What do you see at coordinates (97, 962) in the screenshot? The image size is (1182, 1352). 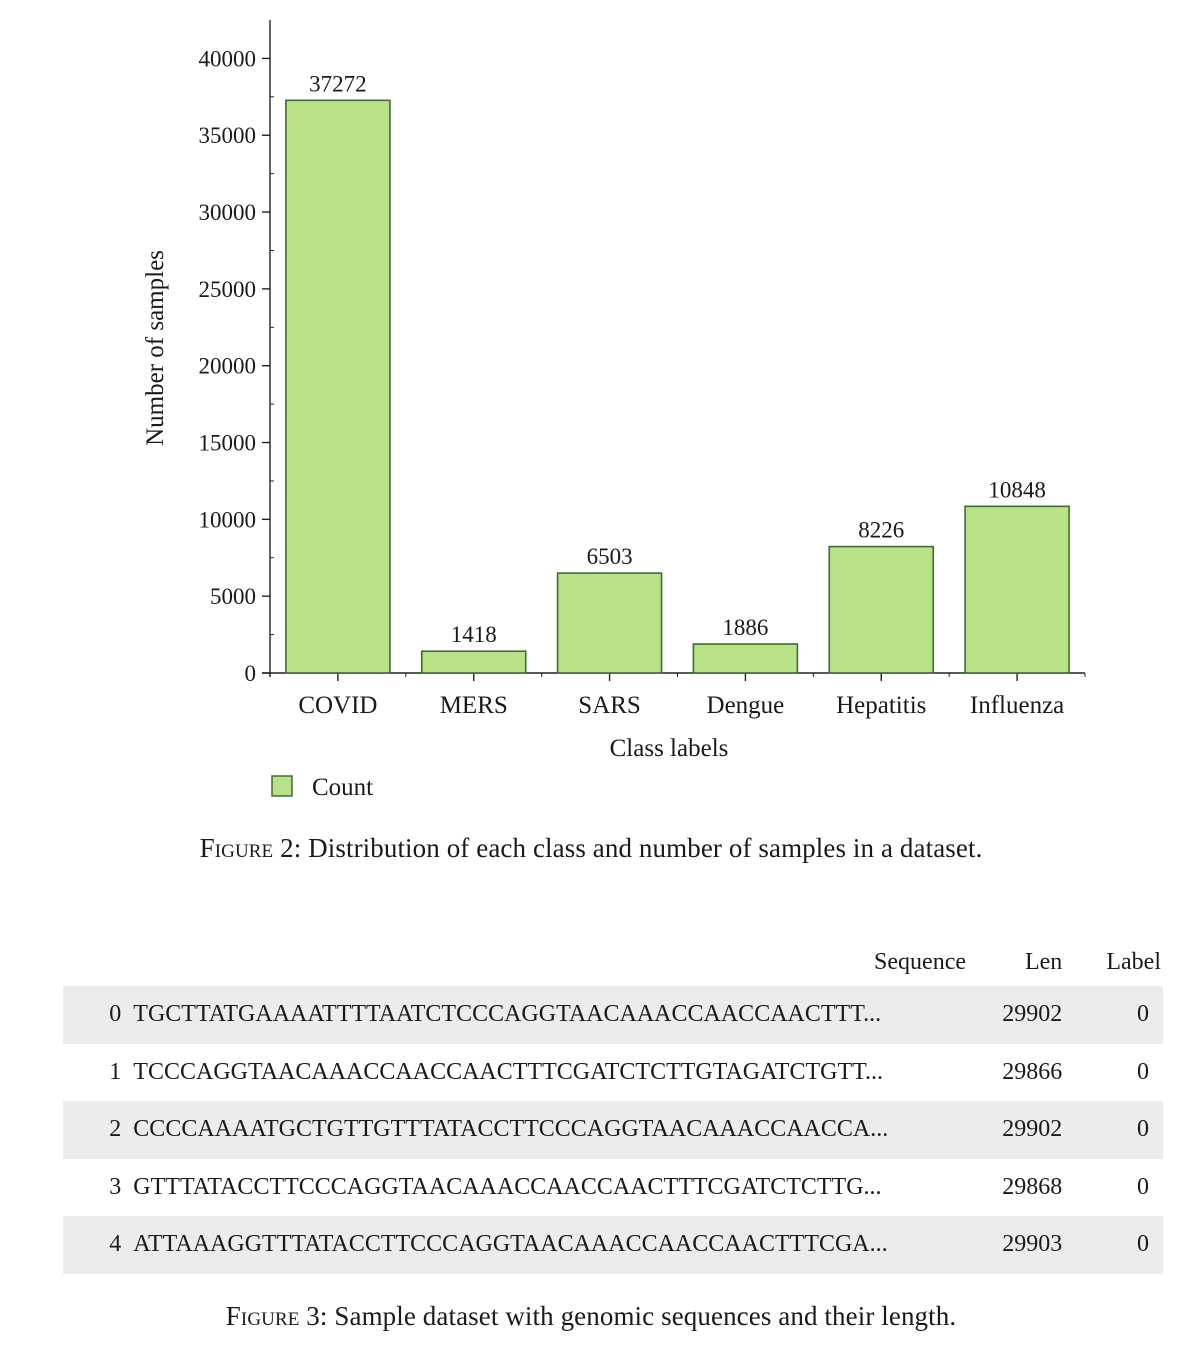 I see `header-index` at bounding box center [97, 962].